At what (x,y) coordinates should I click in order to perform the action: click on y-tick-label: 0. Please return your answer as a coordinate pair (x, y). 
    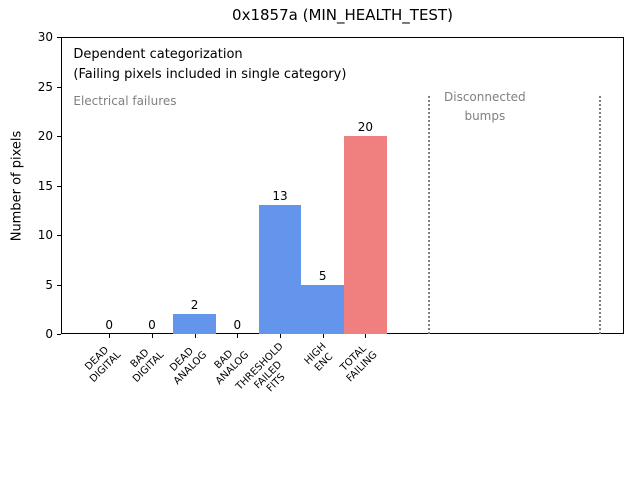
    Looking at the image, I should click on (49, 334).